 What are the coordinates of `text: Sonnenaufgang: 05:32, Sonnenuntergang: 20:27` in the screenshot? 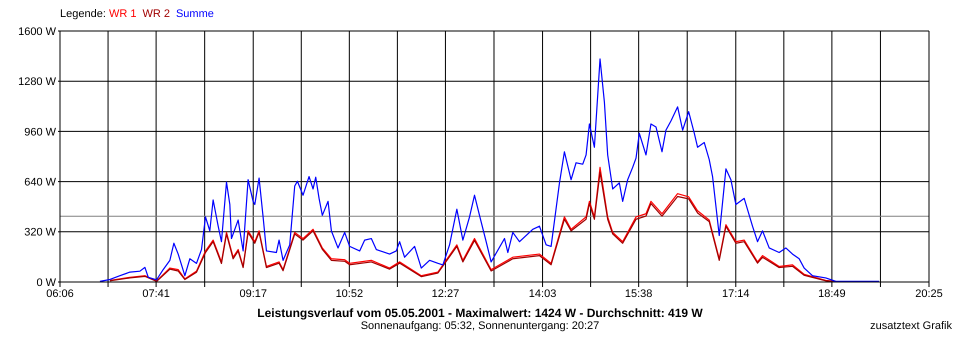 It's located at (480, 326).